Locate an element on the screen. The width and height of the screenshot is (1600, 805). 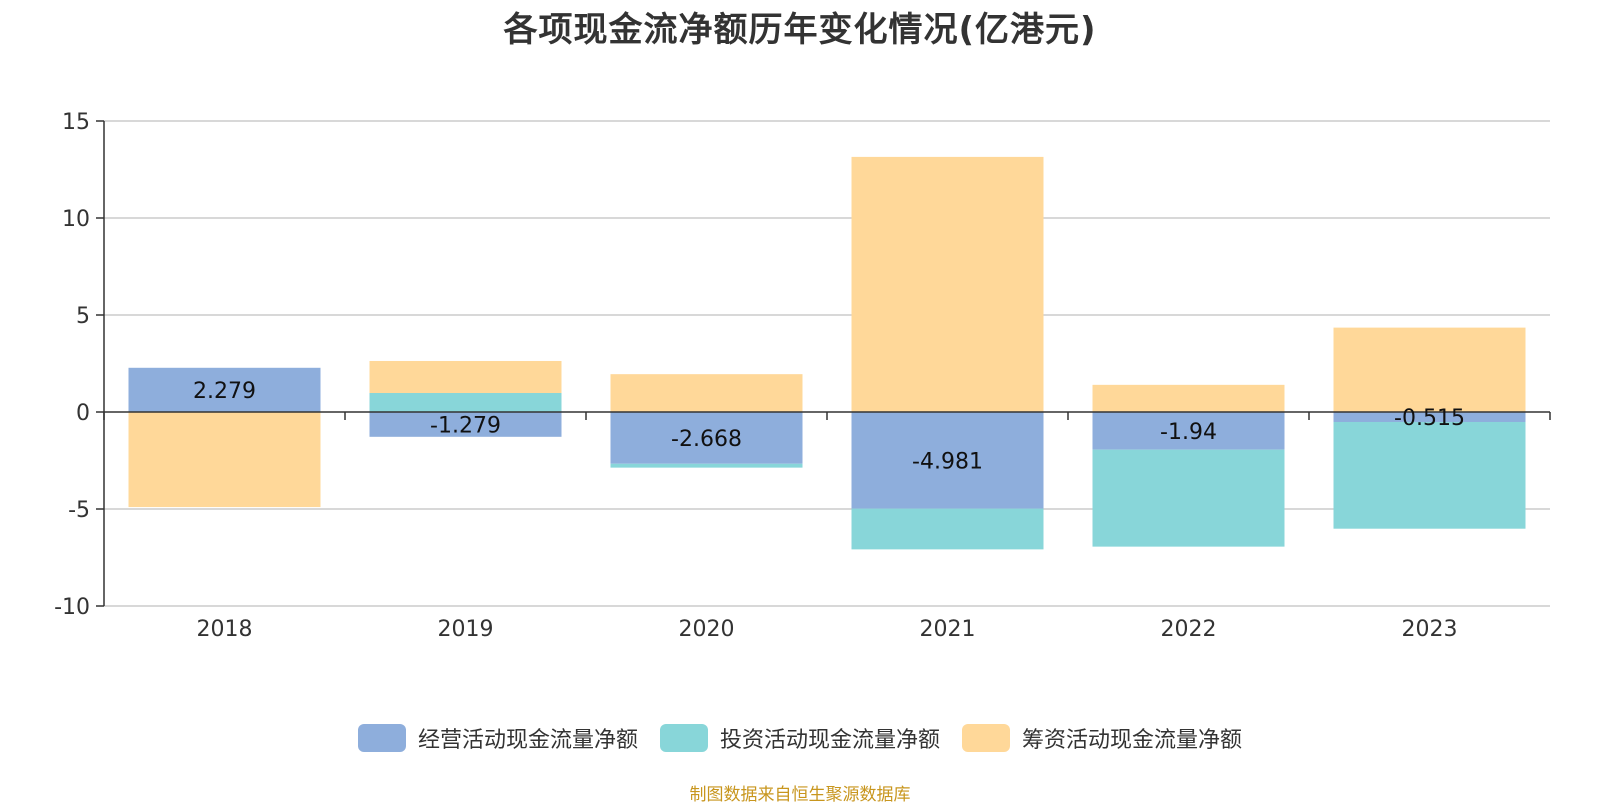
data-label: -0.515 is located at coordinates (1429, 418).